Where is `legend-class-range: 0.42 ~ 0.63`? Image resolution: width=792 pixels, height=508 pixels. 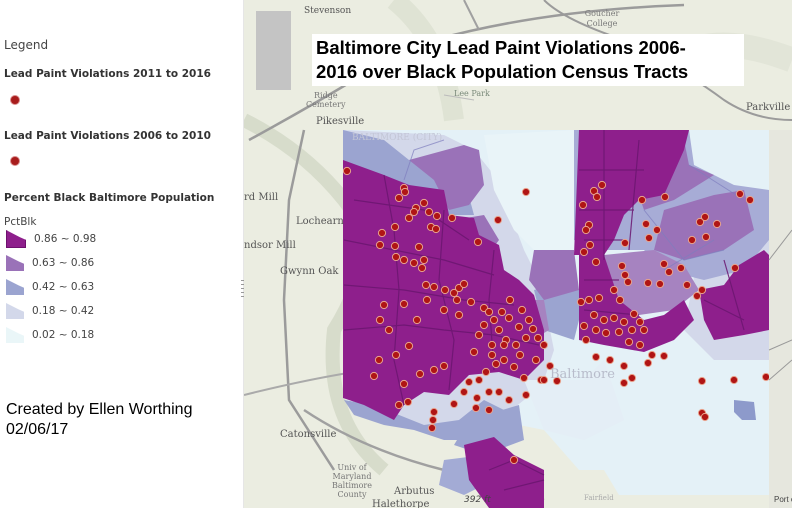 legend-class-range: 0.42 ~ 0.63 is located at coordinates (63, 287).